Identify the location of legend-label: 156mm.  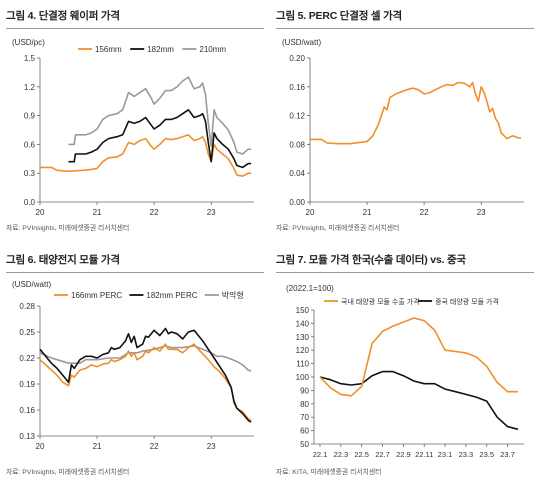
(108, 49).